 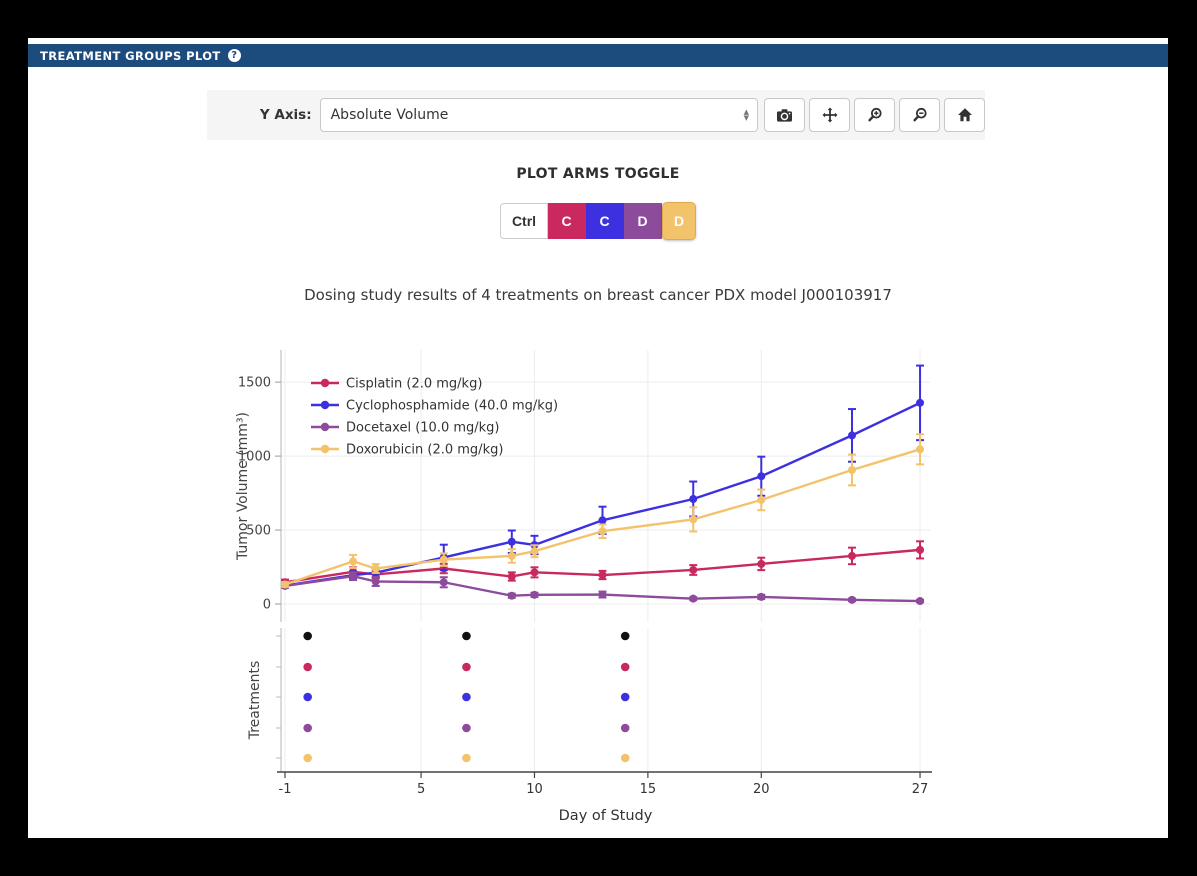 What do you see at coordinates (389, 115) in the screenshot?
I see `y-axis-selected-value: Absolute Volume` at bounding box center [389, 115].